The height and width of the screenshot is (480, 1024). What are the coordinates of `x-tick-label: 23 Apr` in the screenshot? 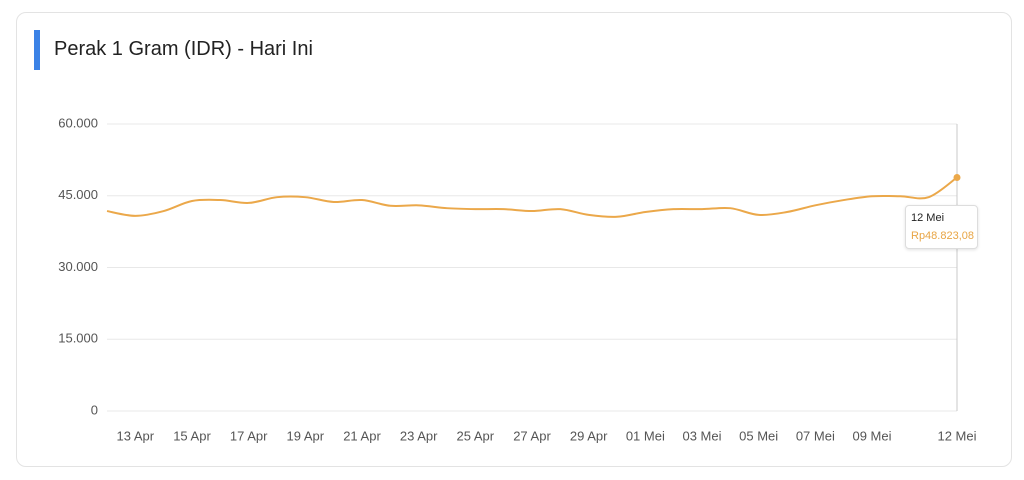 It's located at (419, 435).